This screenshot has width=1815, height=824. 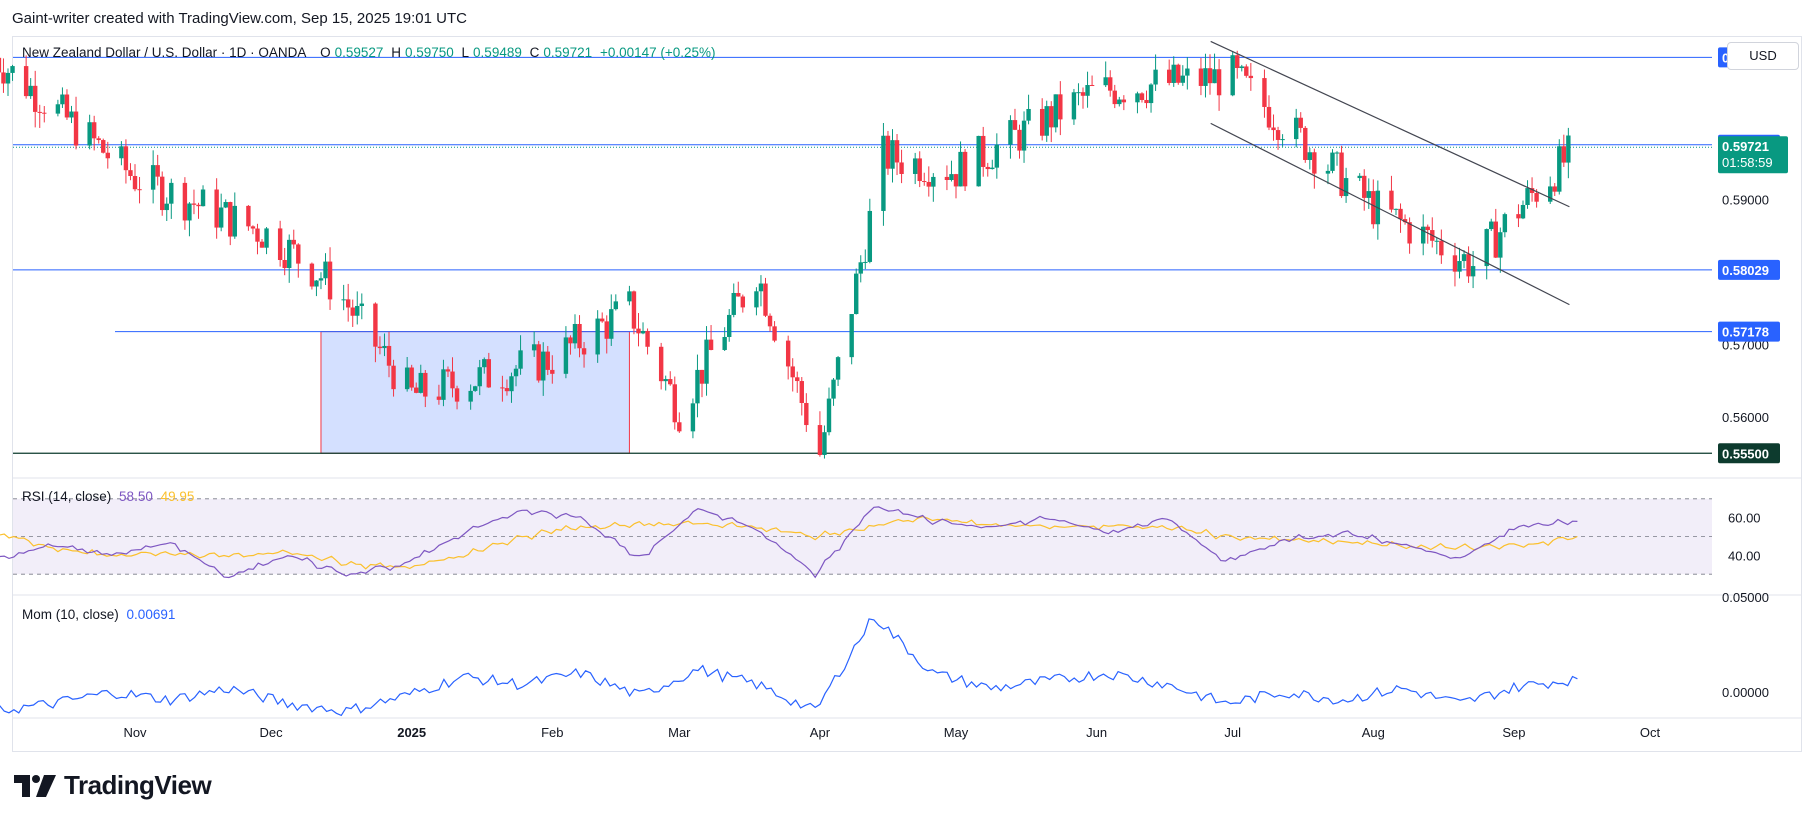 I want to click on time-axis-label: Mar, so click(x=679, y=732).